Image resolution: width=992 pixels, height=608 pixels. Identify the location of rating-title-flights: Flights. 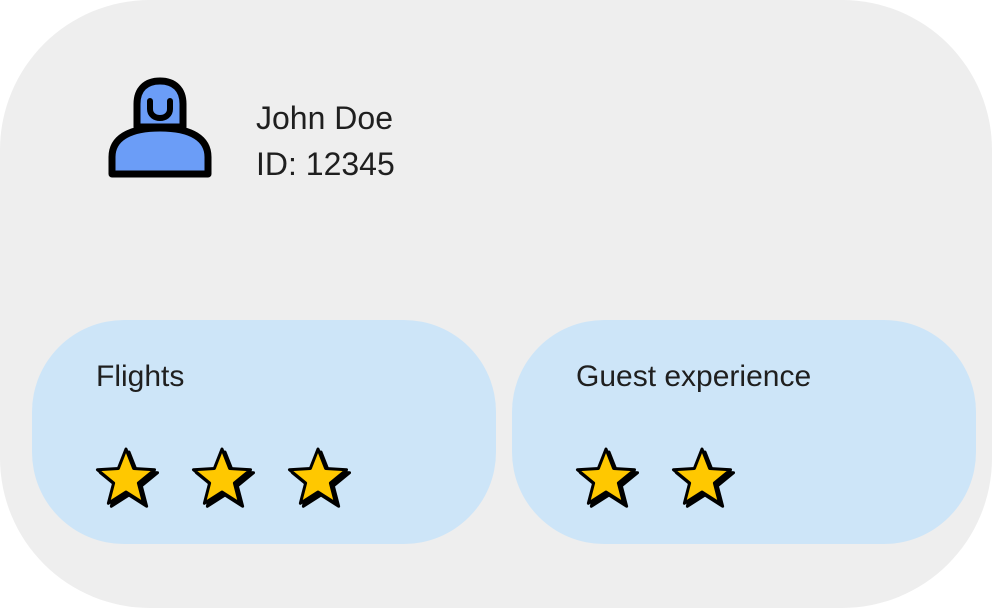
(140, 376).